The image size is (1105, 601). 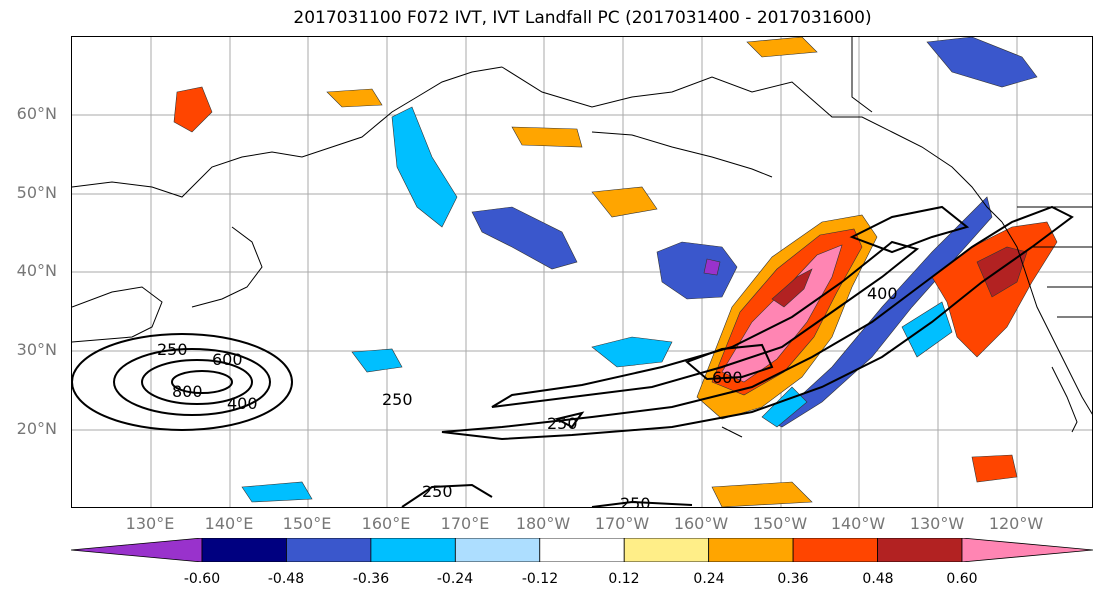 I want to click on negative-streak-midlat, so click(x=524, y=238).